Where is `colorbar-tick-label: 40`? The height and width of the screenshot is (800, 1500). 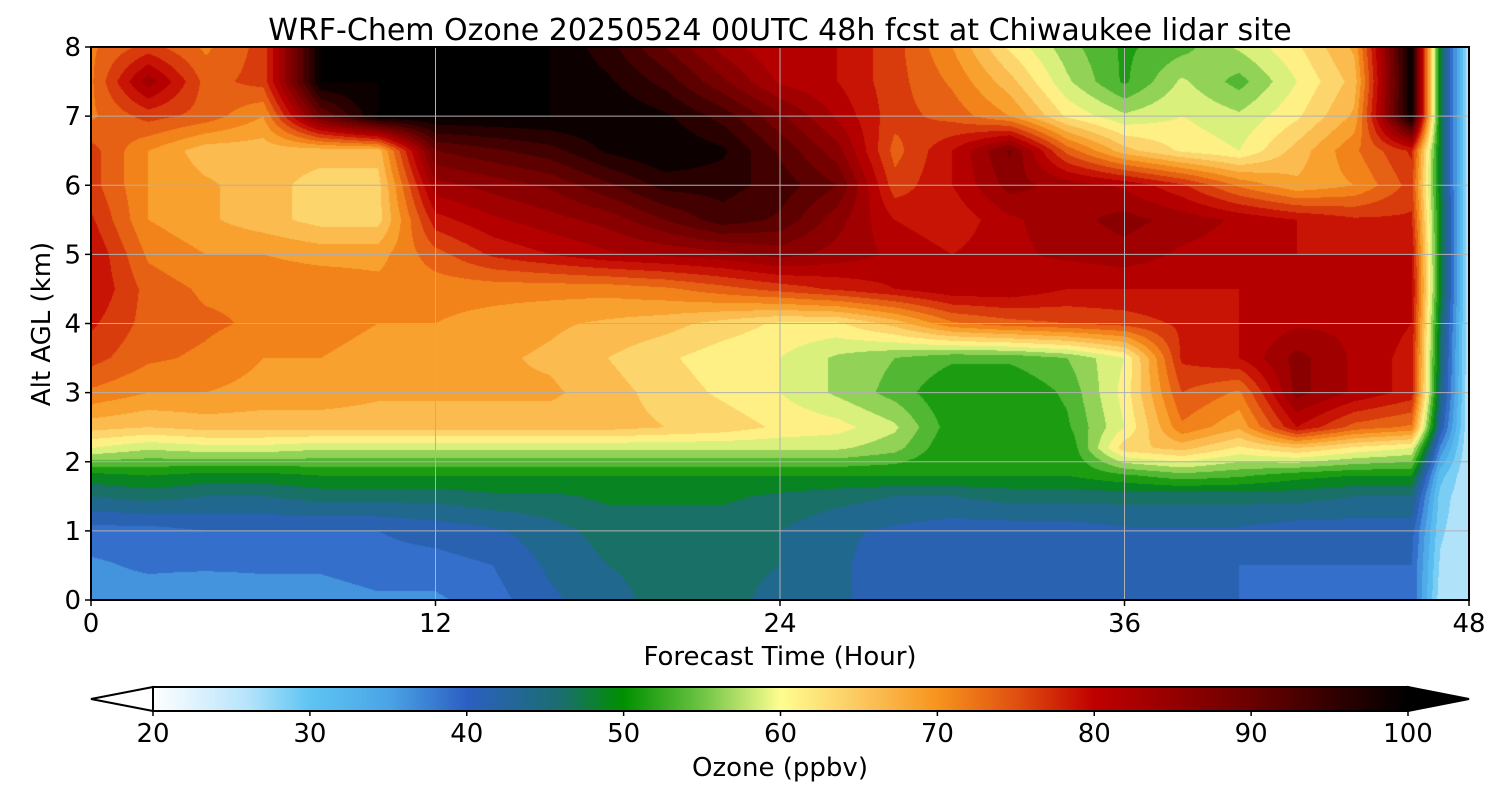
colorbar-tick-label: 40 is located at coordinates (466, 734).